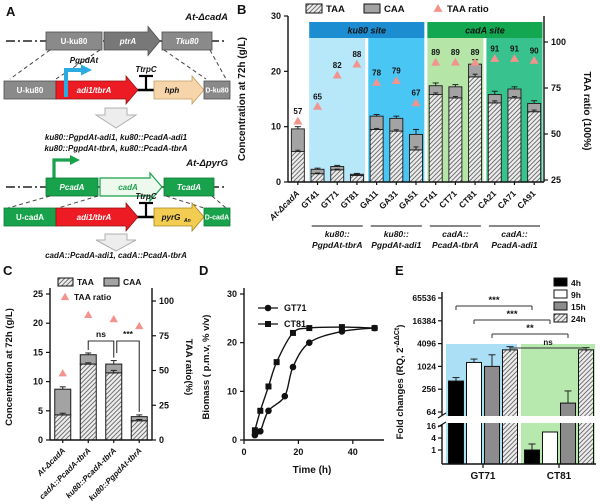 The height and width of the screenshot is (504, 600). What do you see at coordinates (171, 217) in the screenshot?
I see `pyrg-label: pyrG` at bounding box center [171, 217].